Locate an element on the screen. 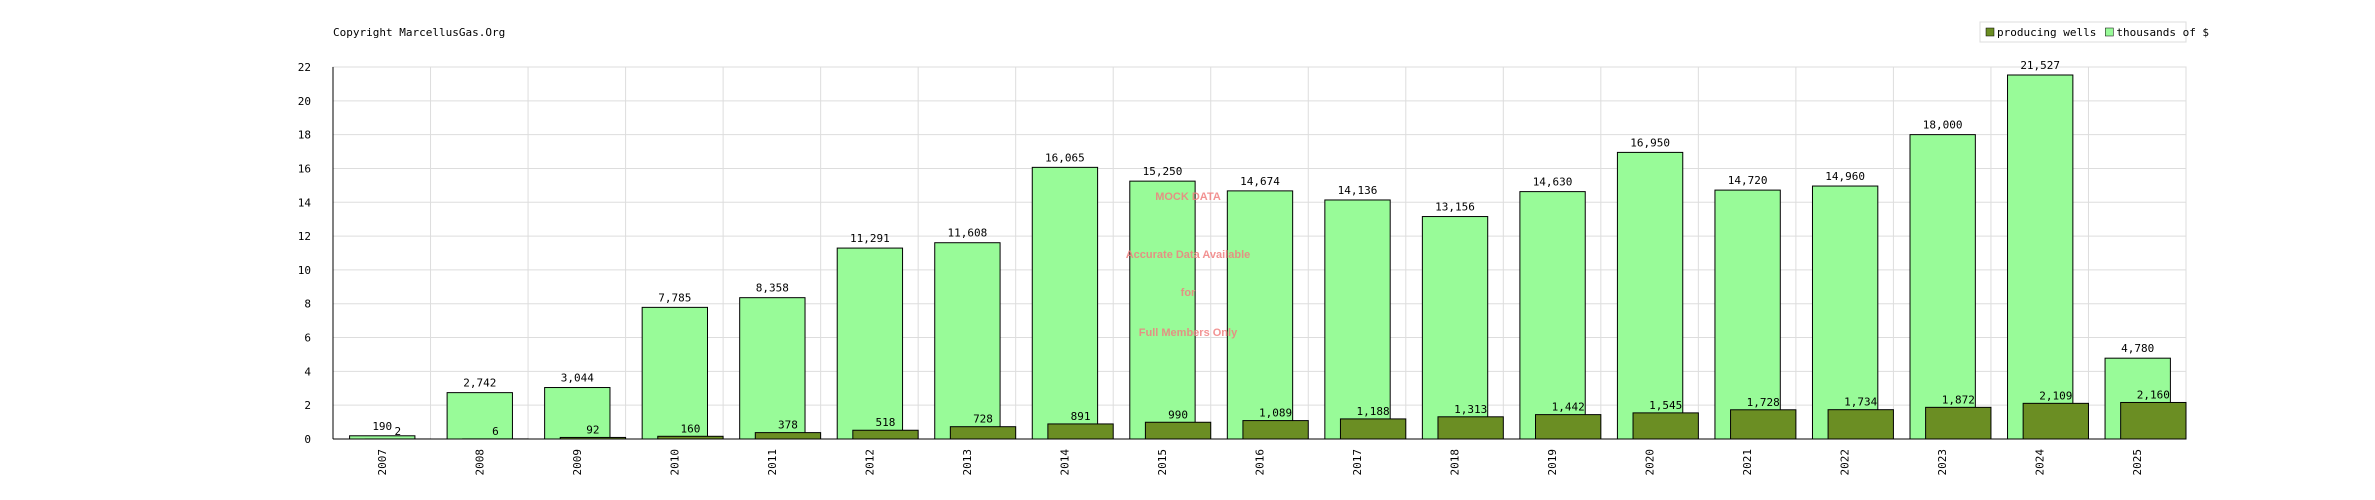  value-label: 8,358 is located at coordinates (772, 288).